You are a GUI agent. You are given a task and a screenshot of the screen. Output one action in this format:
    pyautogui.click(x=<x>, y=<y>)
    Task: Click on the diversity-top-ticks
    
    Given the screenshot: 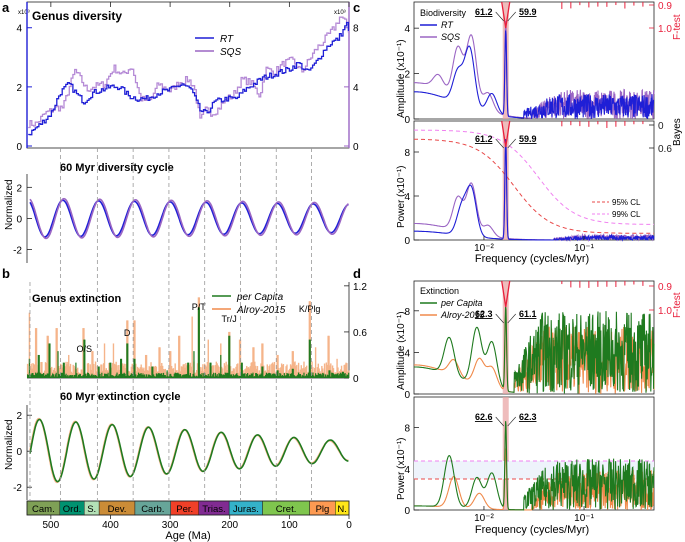 What is the action you would take?
    pyautogui.click(x=200, y=4)
    